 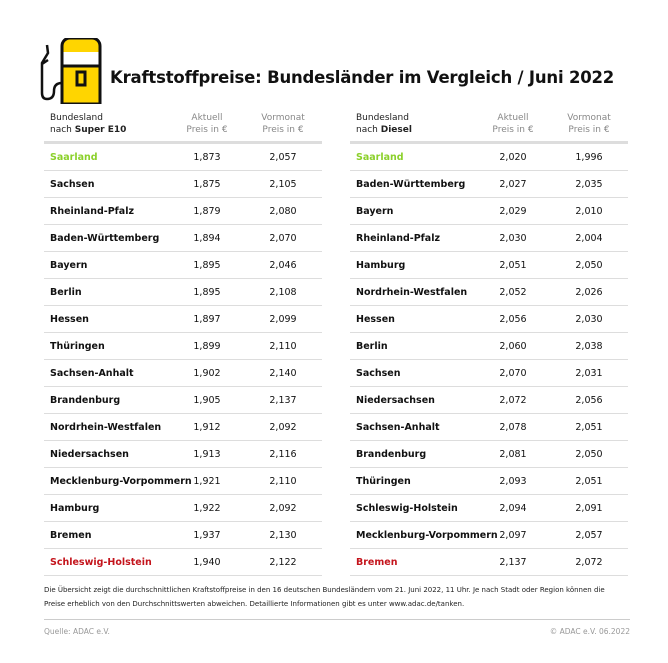 I want to click on current-price: 1,940, so click(x=207, y=562).